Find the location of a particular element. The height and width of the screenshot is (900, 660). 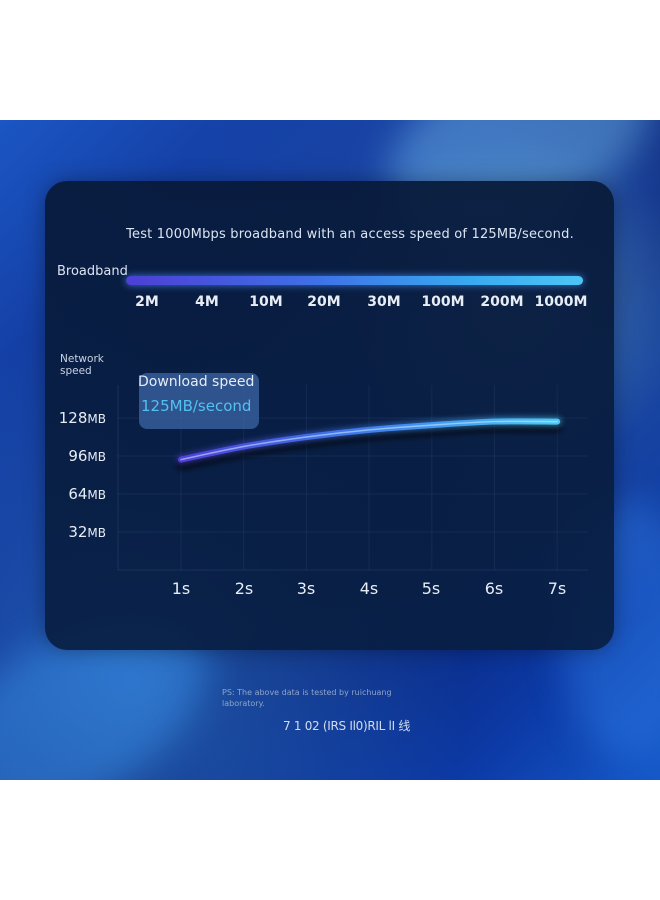

x-tick-label: 1s is located at coordinates (181, 588).